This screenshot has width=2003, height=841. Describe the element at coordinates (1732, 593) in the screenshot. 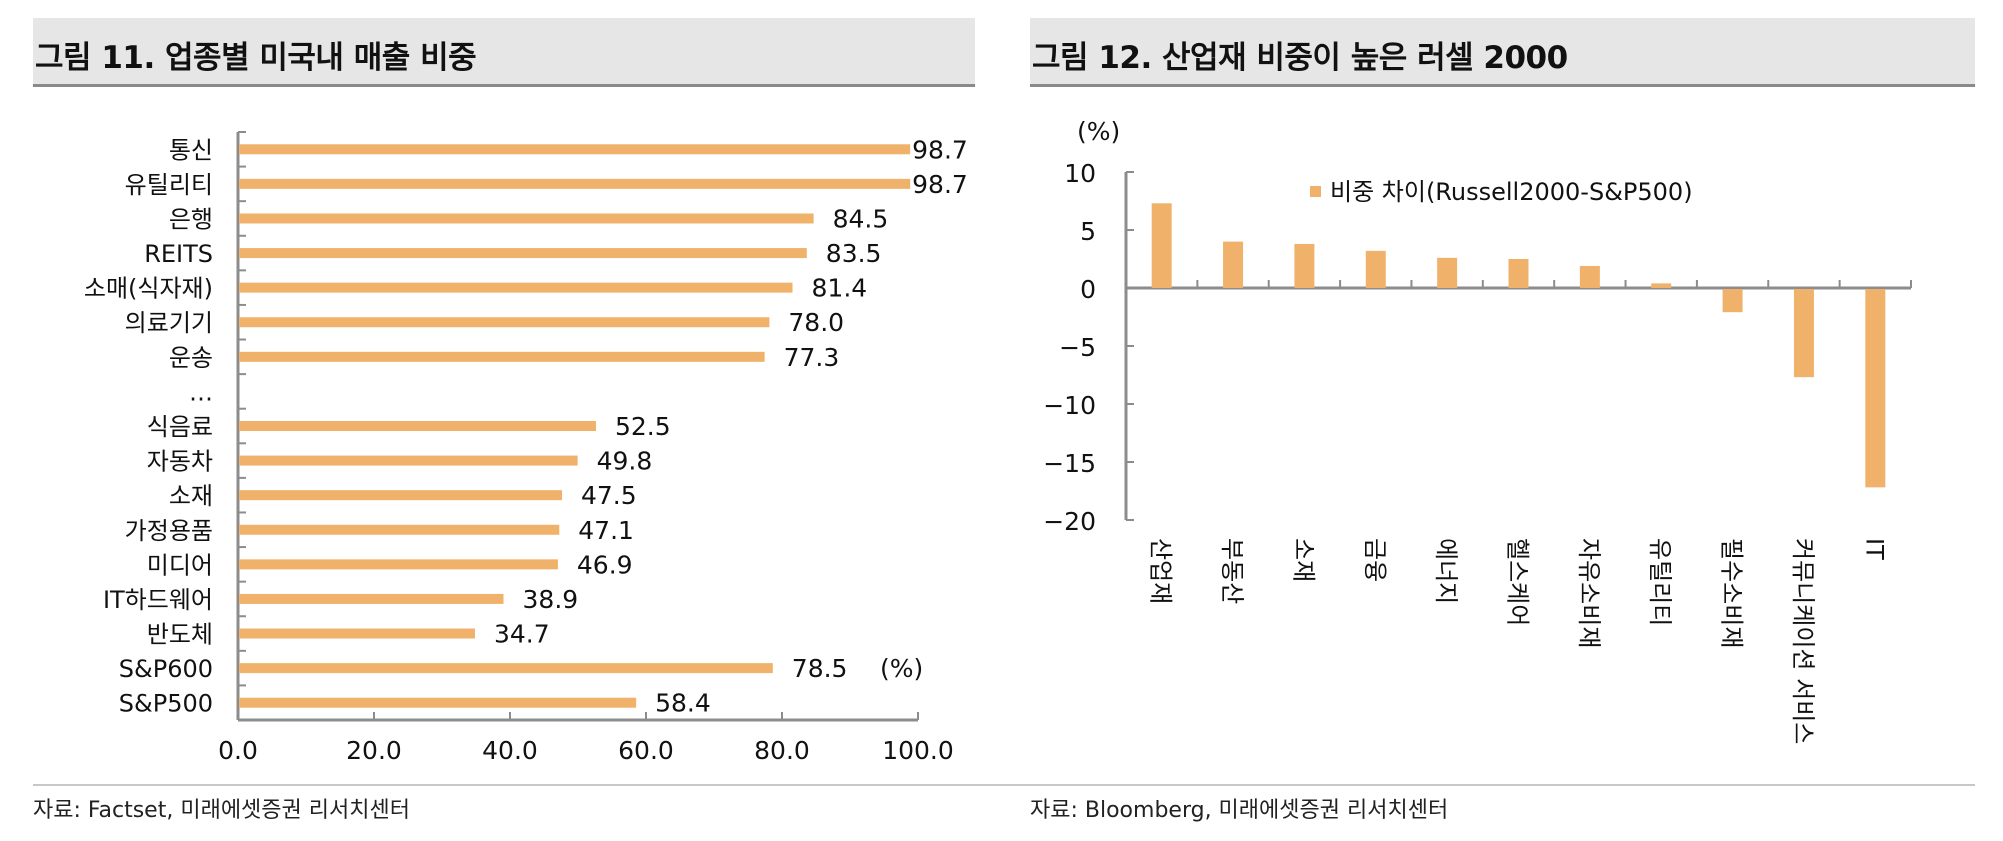

I see `category-label: 필수소비재` at that location.